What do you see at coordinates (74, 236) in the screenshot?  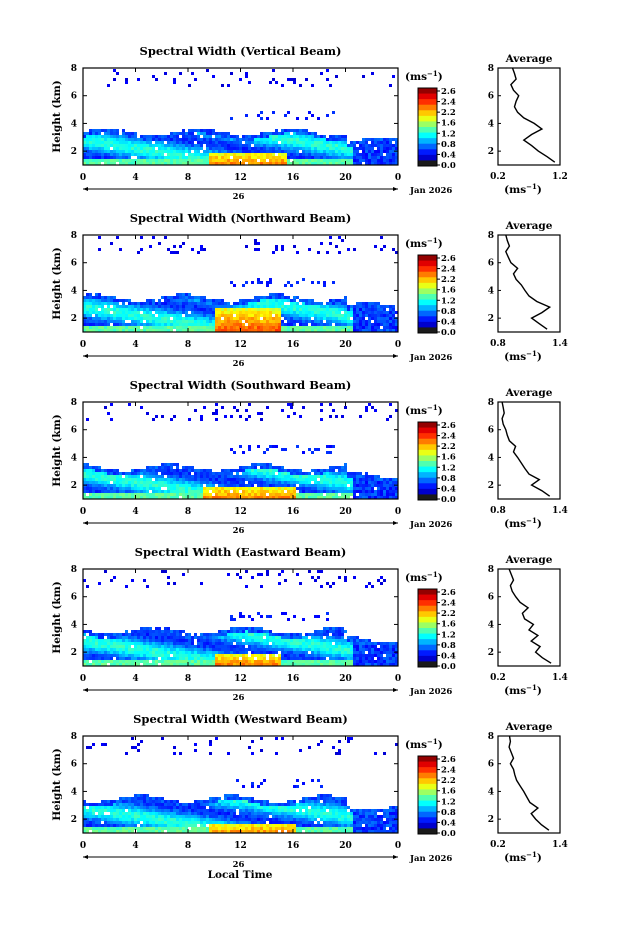 I see `y-tick-label: 8` at bounding box center [74, 236].